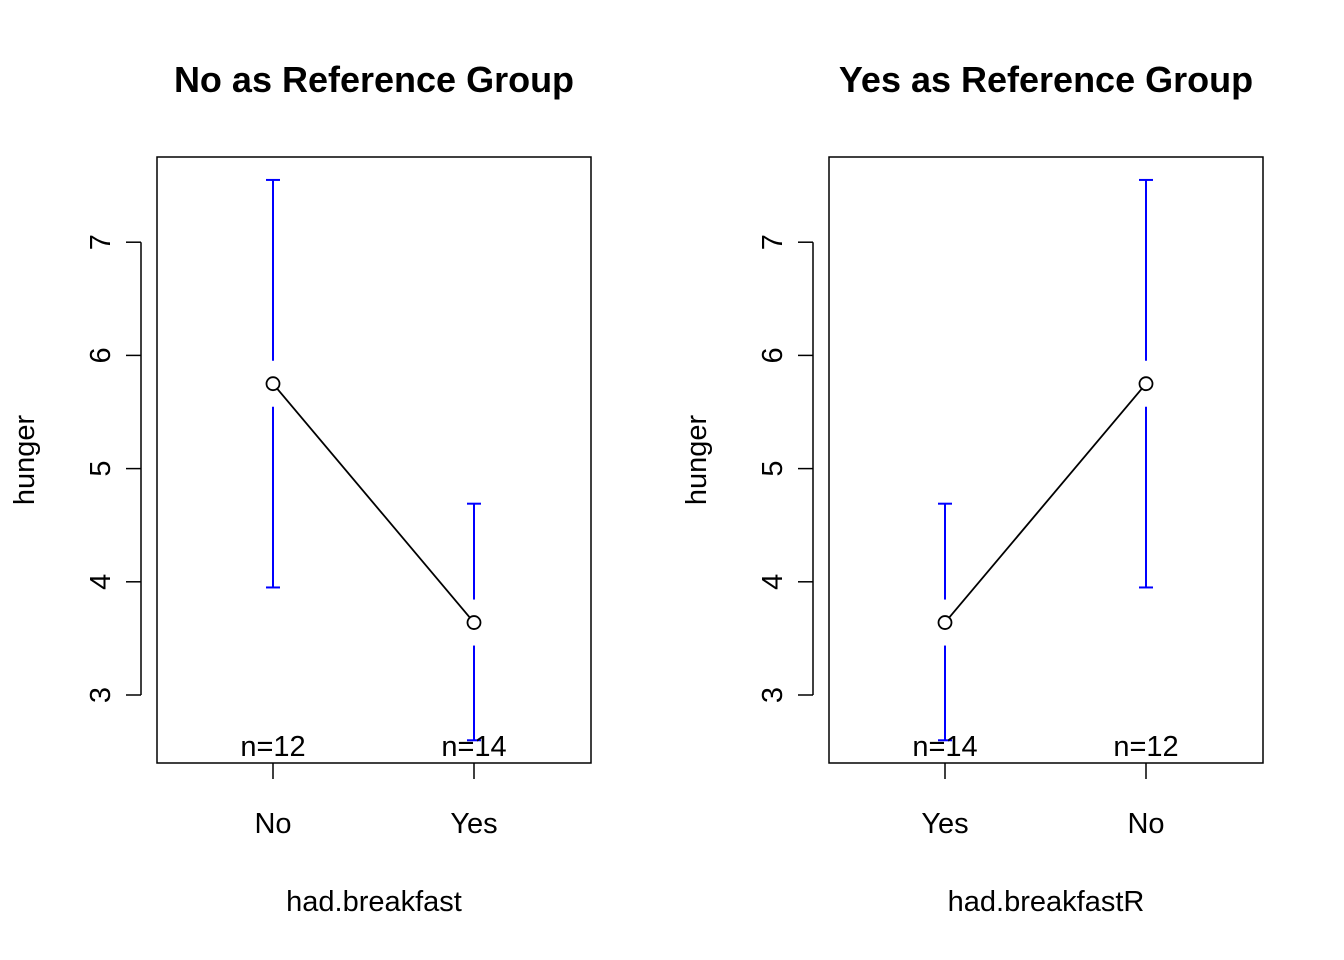 The width and height of the screenshot is (1344, 960). I want to click on x-axis-label: had.breakfastR, so click(1046, 902).